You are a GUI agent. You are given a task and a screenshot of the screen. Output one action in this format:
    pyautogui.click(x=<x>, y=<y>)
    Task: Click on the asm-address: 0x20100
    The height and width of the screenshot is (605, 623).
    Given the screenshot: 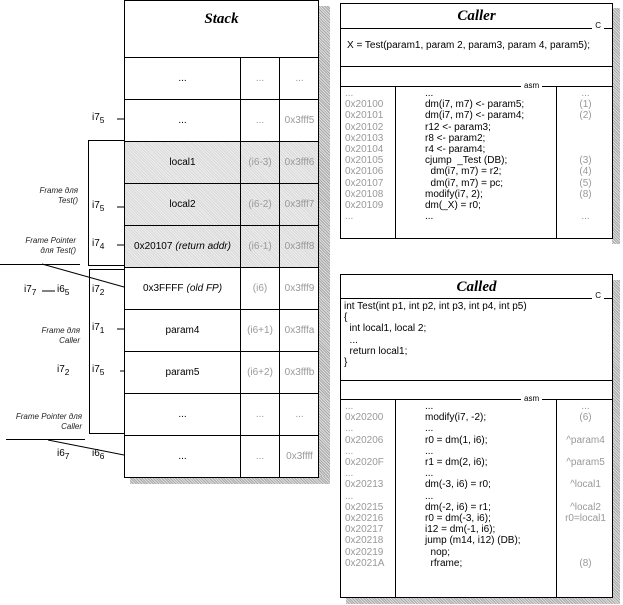 What is the action you would take?
    pyautogui.click(x=364, y=105)
    